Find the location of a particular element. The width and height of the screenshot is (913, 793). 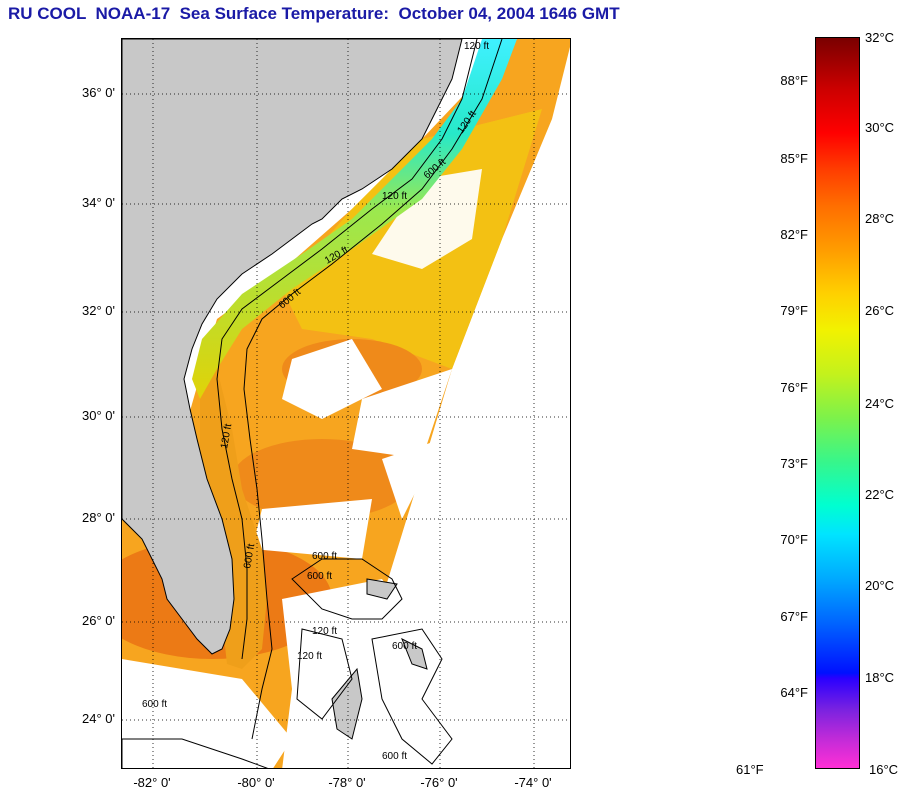

colorbar-c-label: 18°C is located at coordinates (880, 677).